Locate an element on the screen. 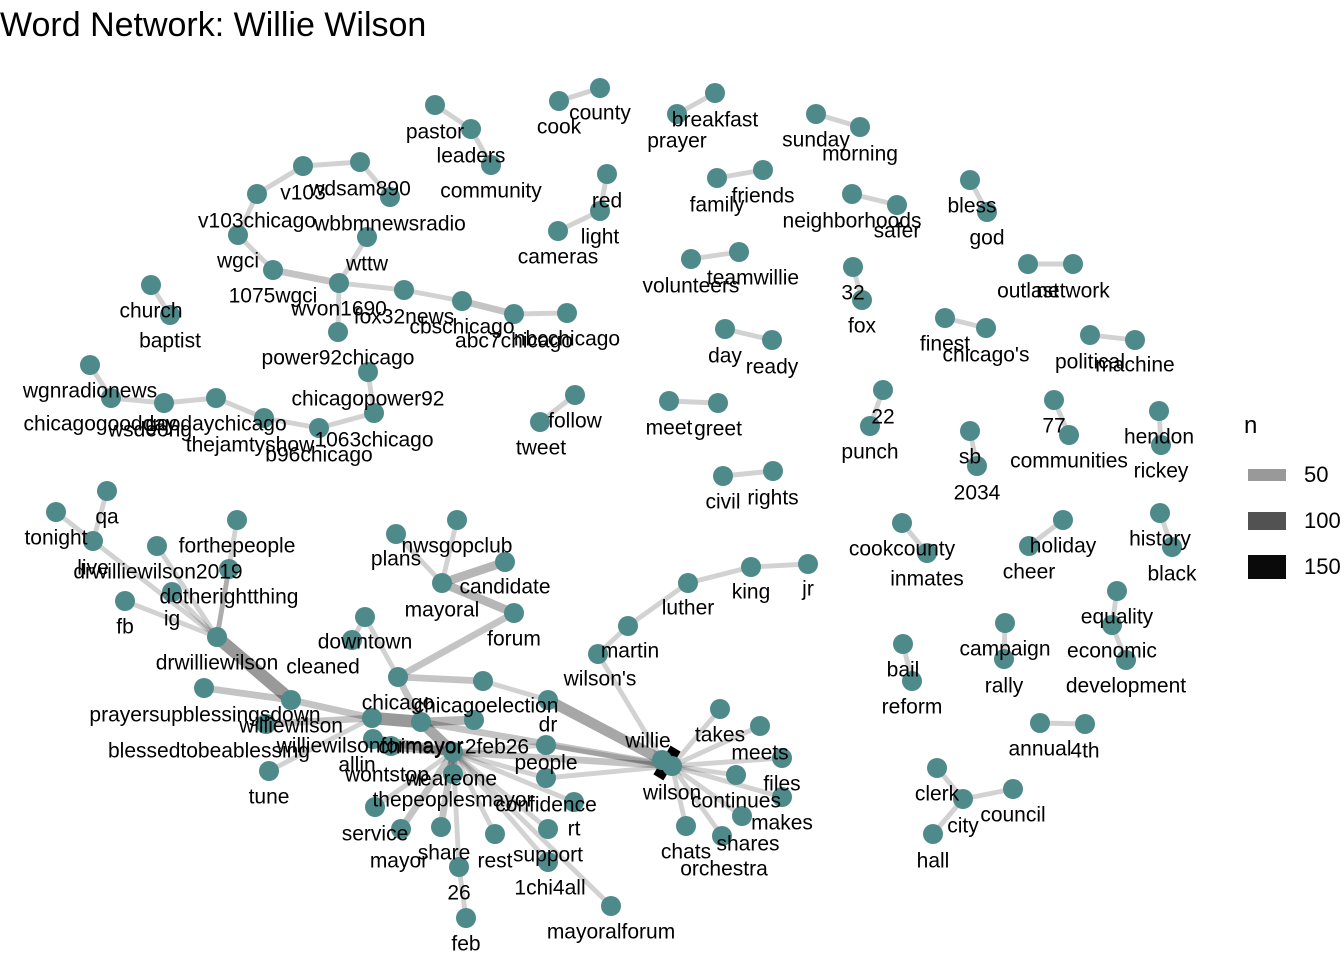 The width and height of the screenshot is (1344, 960). node-label-machine: machine is located at coordinates (1134, 365).